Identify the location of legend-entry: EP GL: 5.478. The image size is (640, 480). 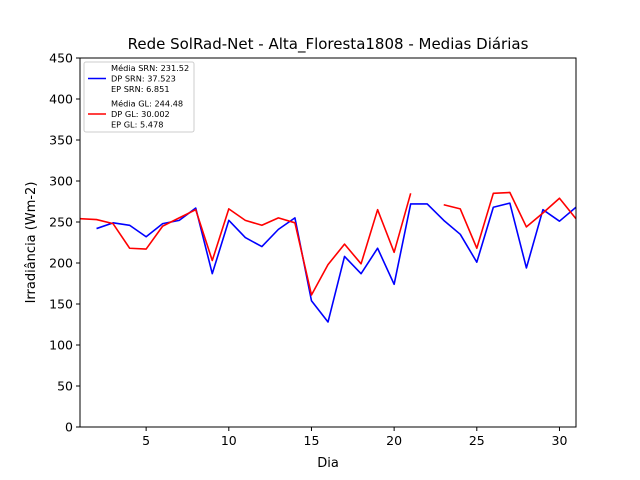
(137, 125).